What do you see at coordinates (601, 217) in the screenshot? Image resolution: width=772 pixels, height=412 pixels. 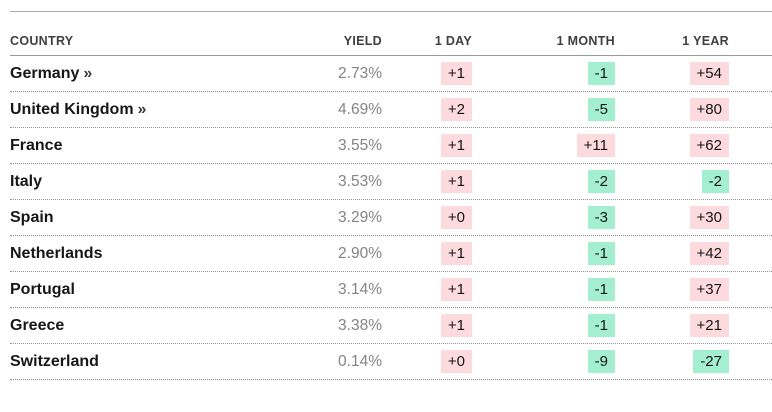 I see `one-month-change-chip: -3` at bounding box center [601, 217].